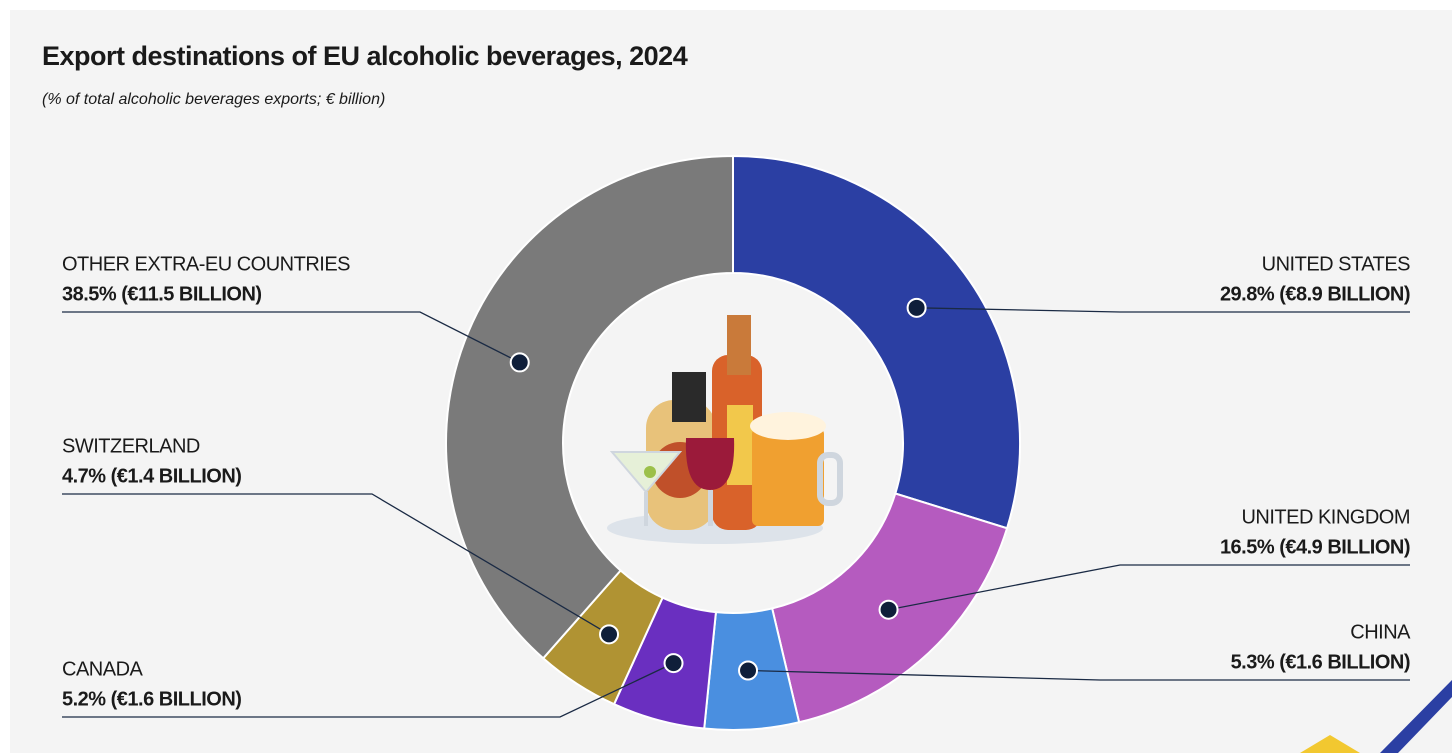  I want to click on value-label: 4.7% (€1.4 BILLION), so click(151, 476).